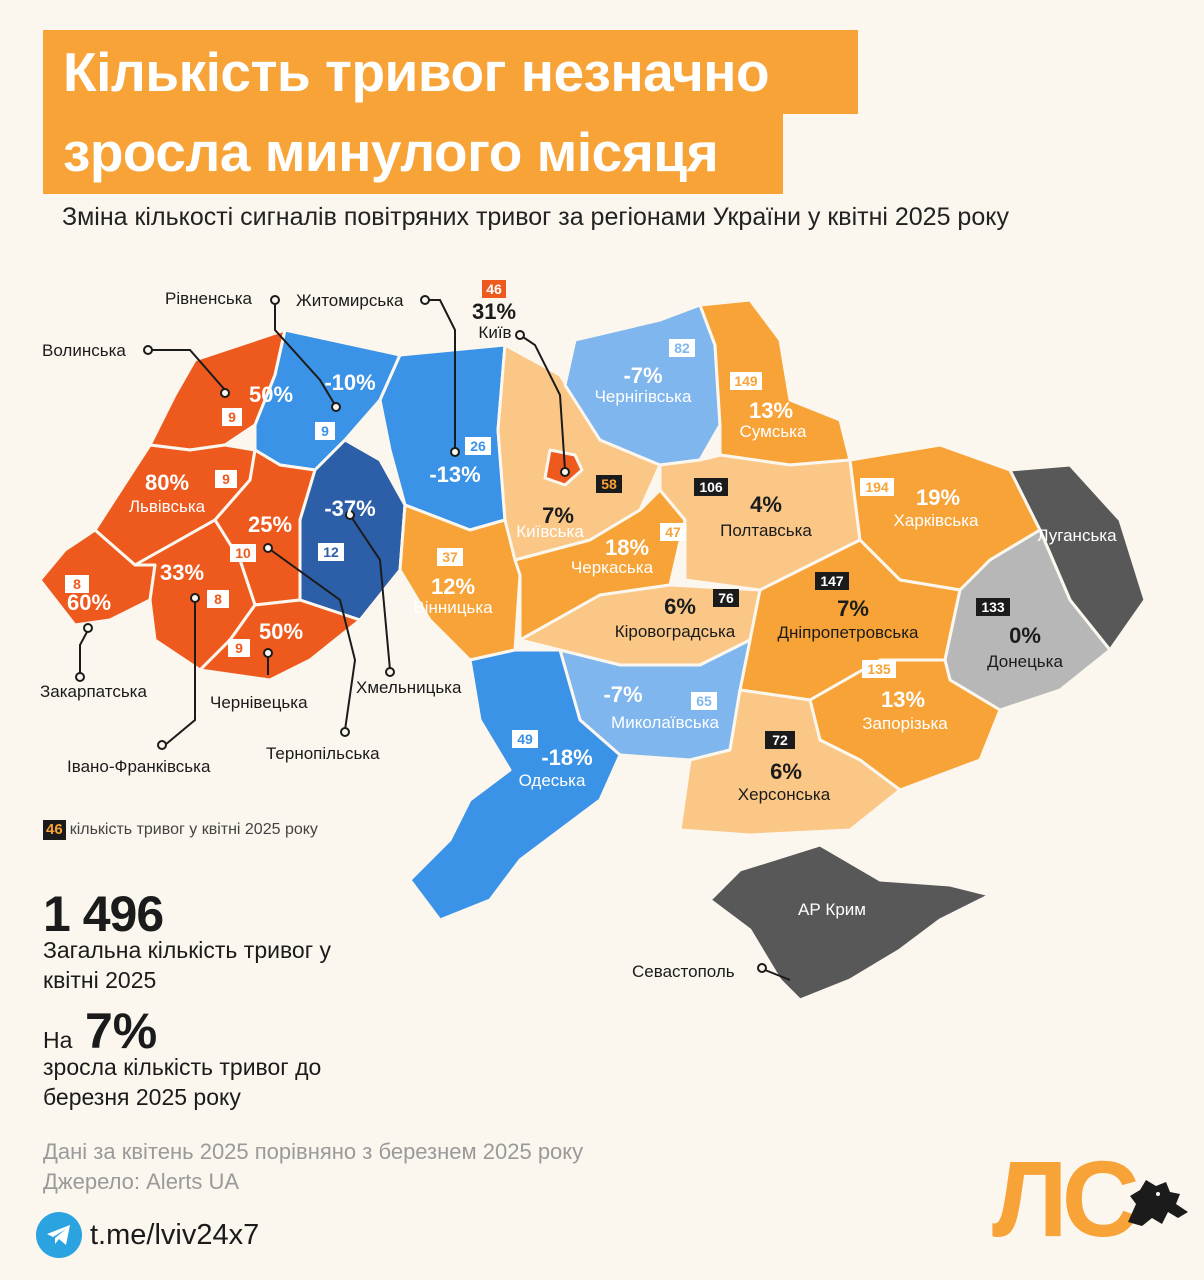 This screenshot has height=1280, width=1204. Describe the element at coordinates (323, 753) in the screenshot. I see `label-ternopil: Тернопільська` at that location.